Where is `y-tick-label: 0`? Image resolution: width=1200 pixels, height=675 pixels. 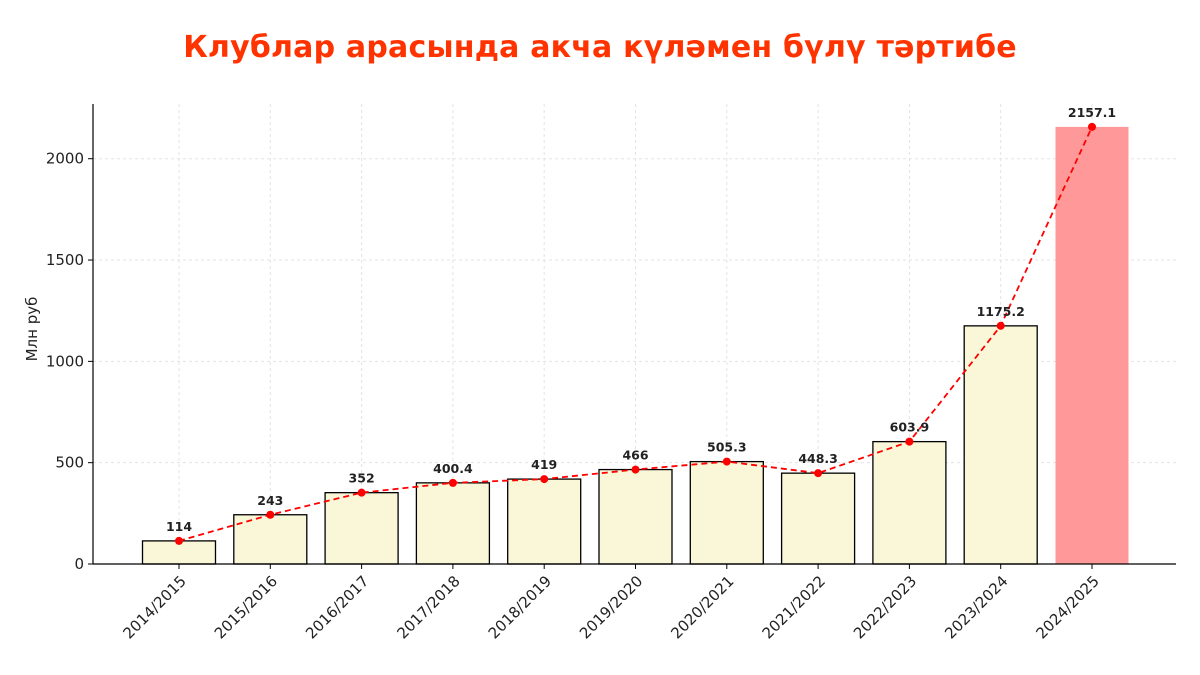 y-tick-label: 0 is located at coordinates (79, 564).